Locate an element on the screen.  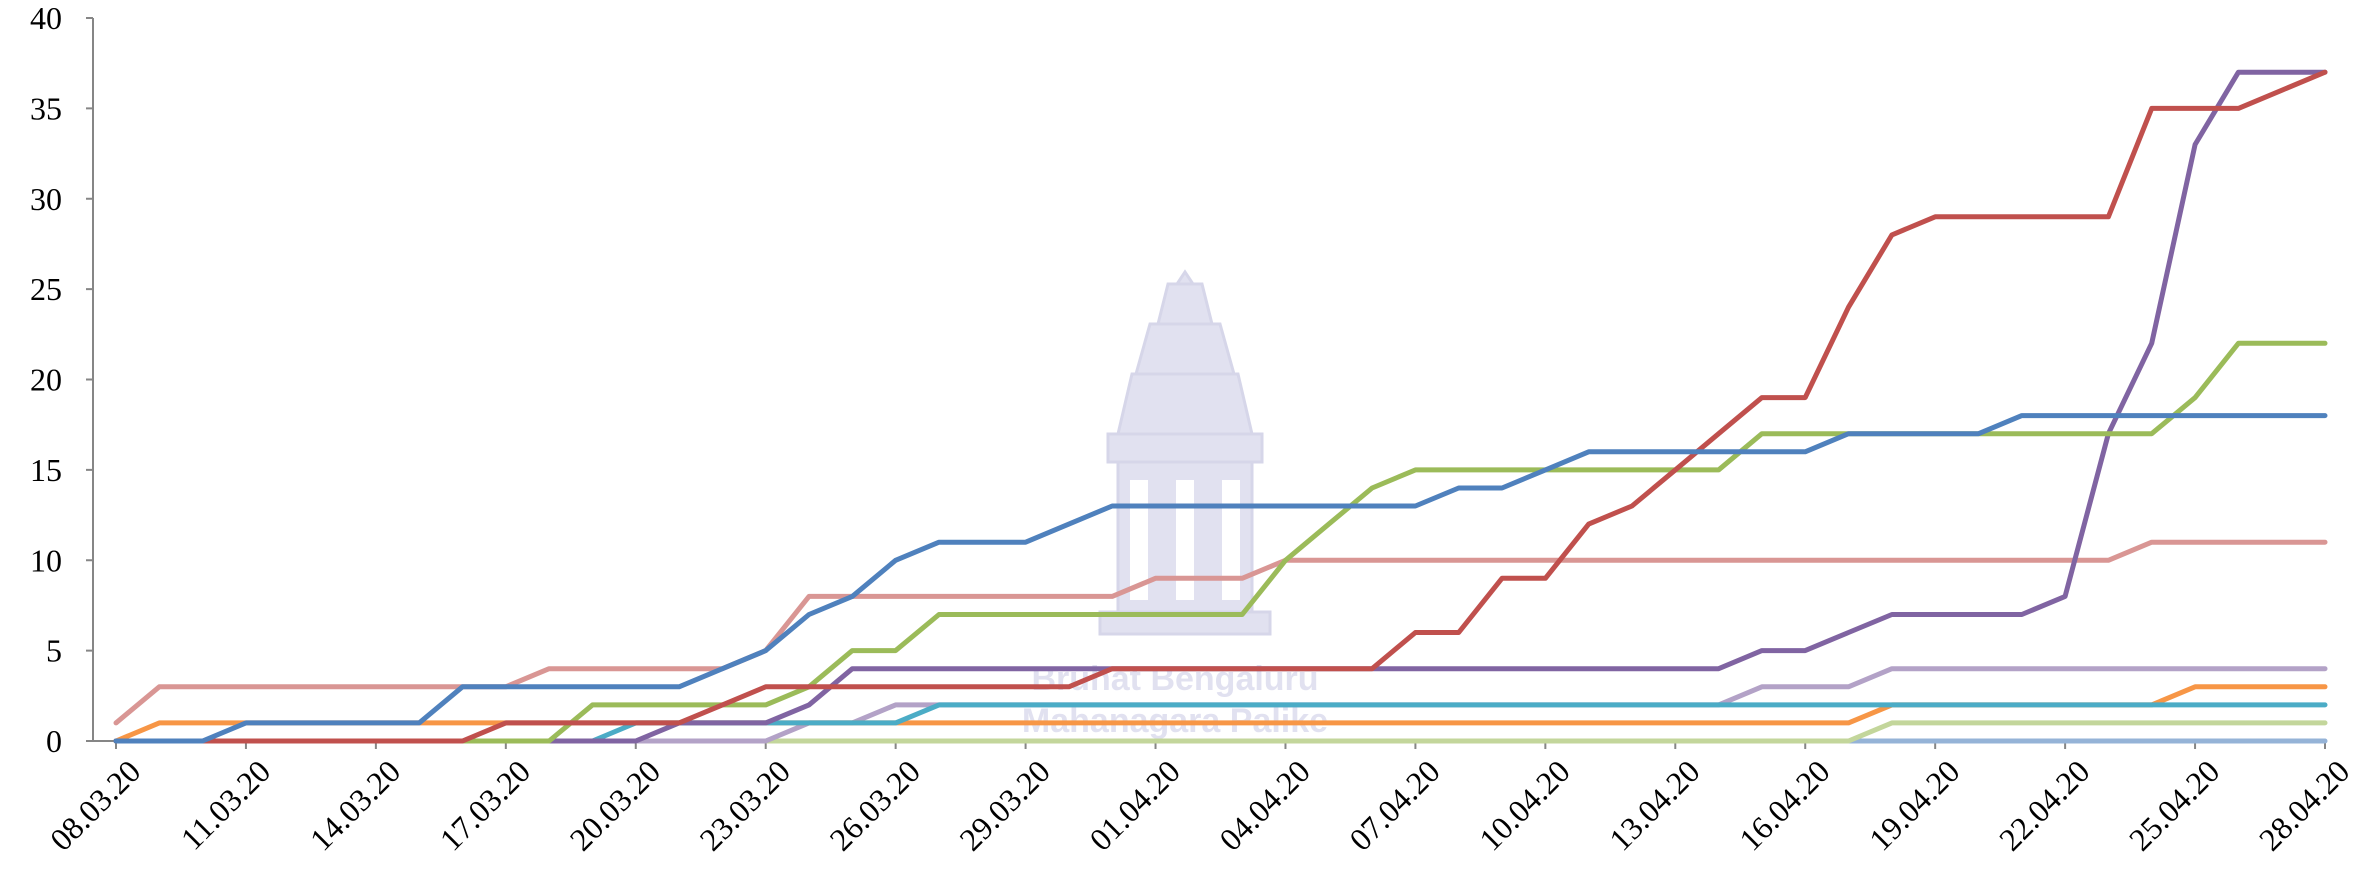
y-tick-label: 10 is located at coordinates (46, 560).